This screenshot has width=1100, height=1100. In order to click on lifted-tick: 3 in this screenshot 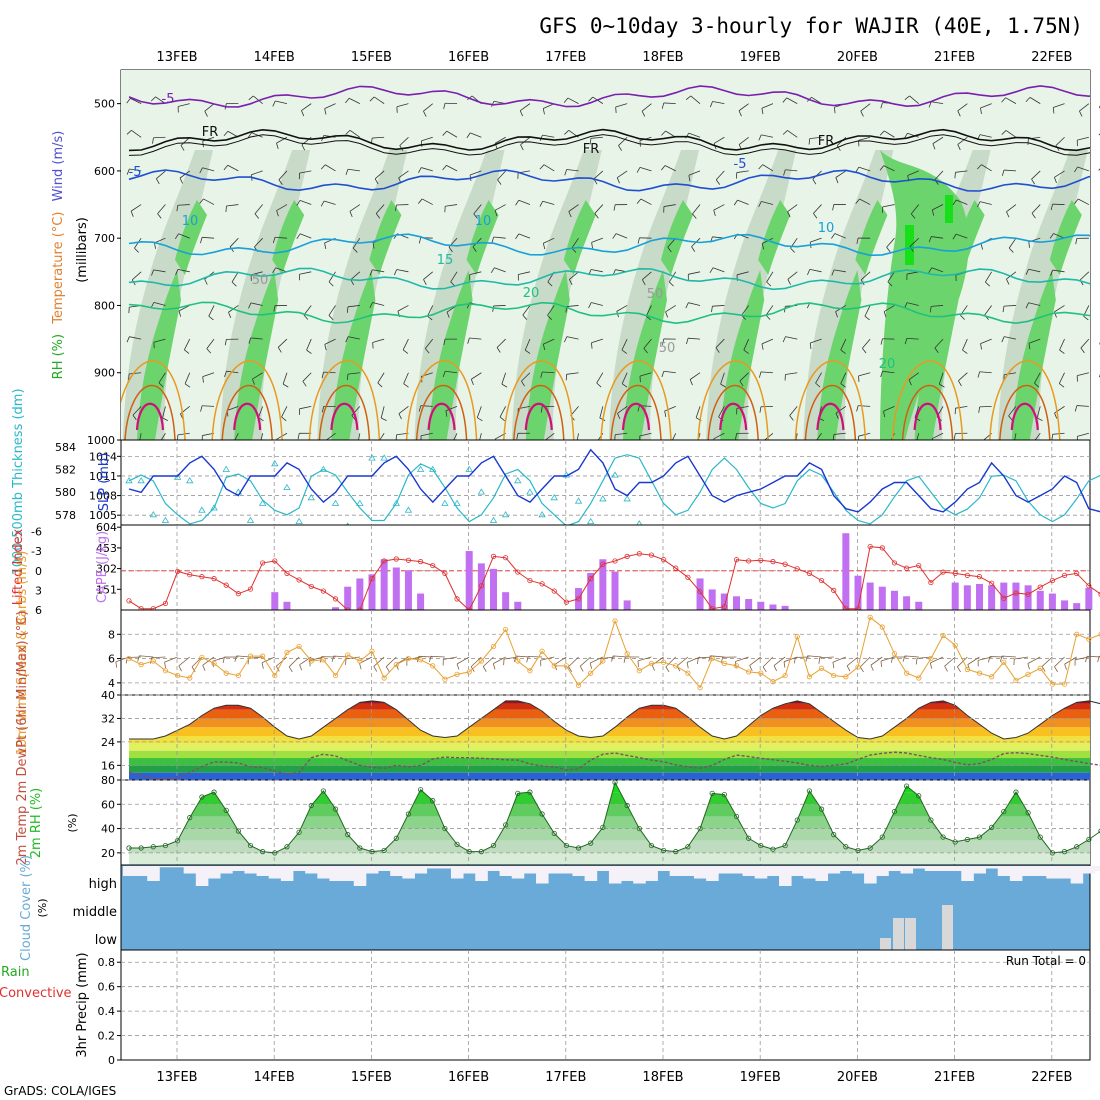, I will do `click(38, 590)`.